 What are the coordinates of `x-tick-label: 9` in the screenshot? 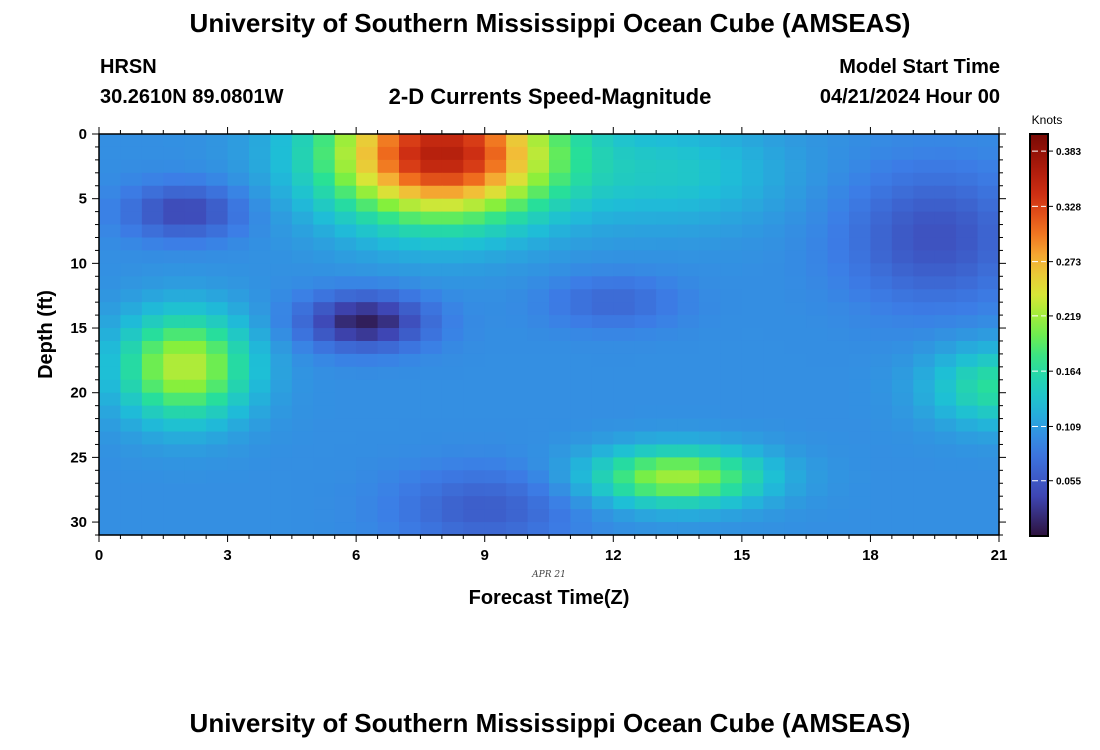 It's located at (485, 555).